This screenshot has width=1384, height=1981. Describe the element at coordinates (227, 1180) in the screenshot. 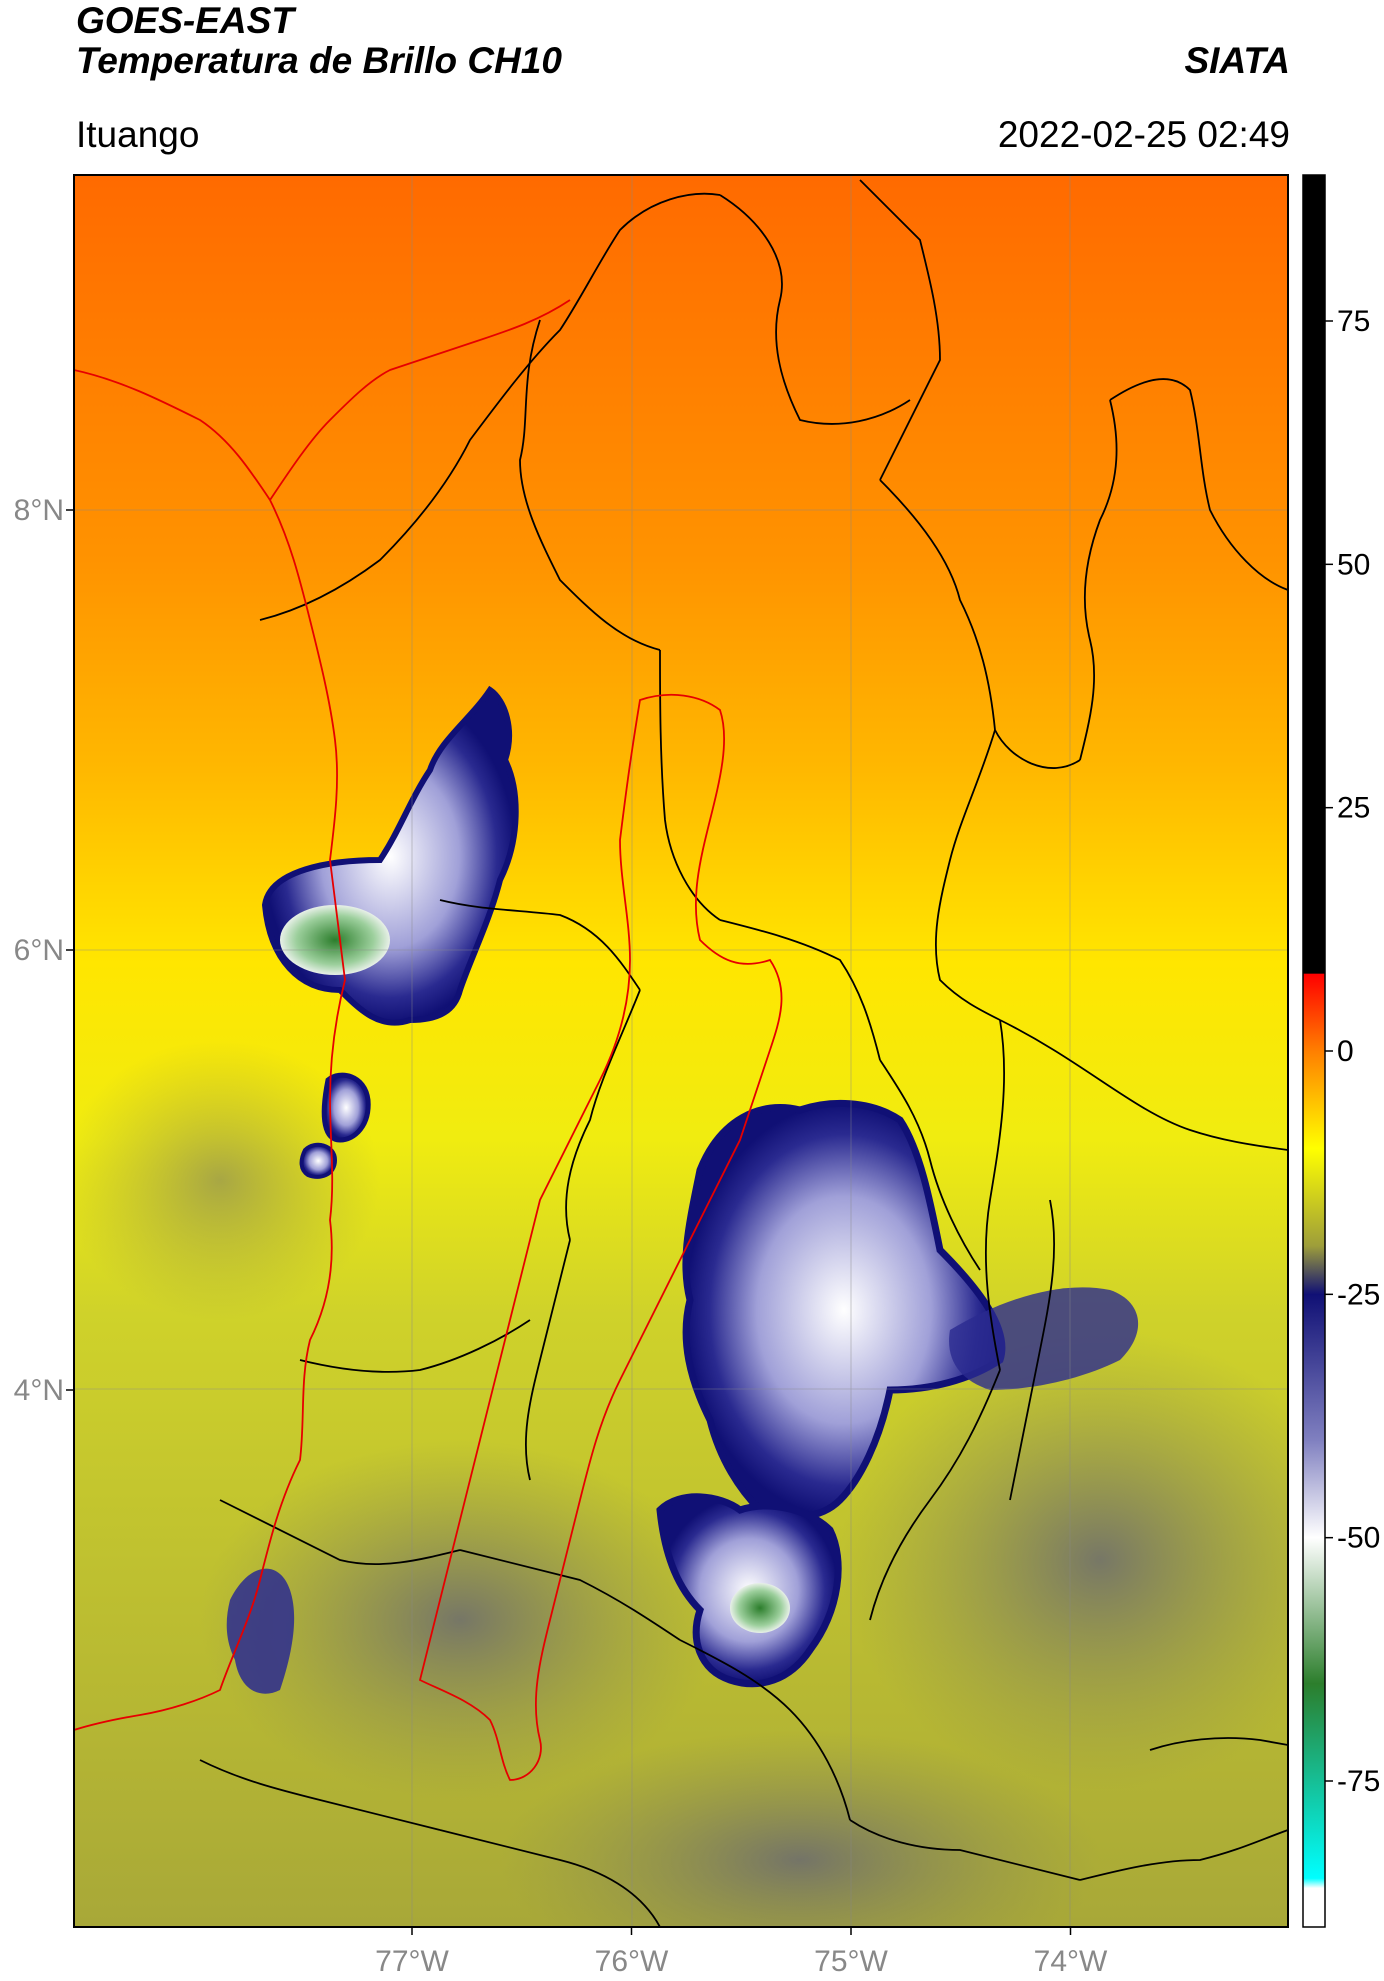

I see `cloud-haze-west` at that location.